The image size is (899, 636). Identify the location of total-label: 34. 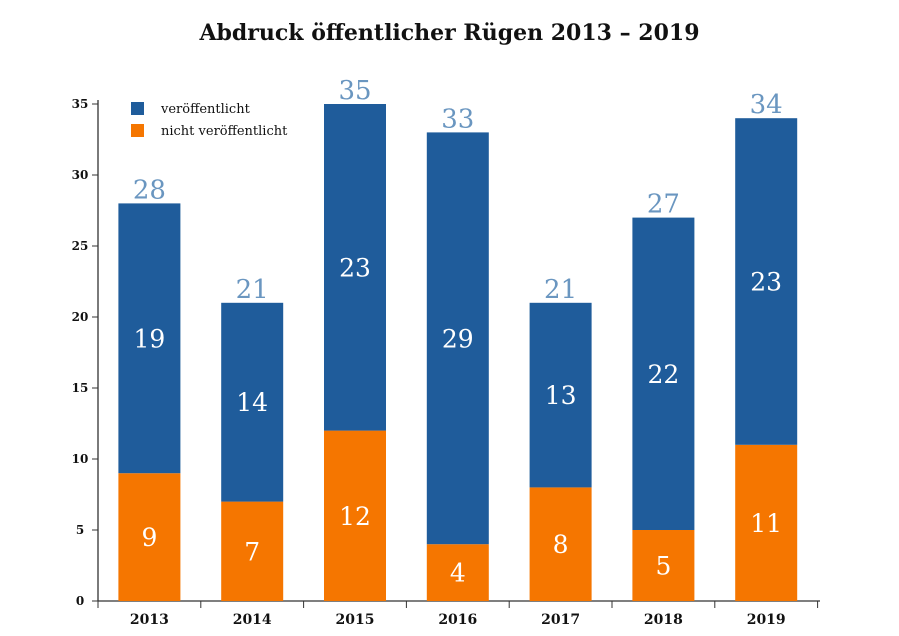
(766, 105).